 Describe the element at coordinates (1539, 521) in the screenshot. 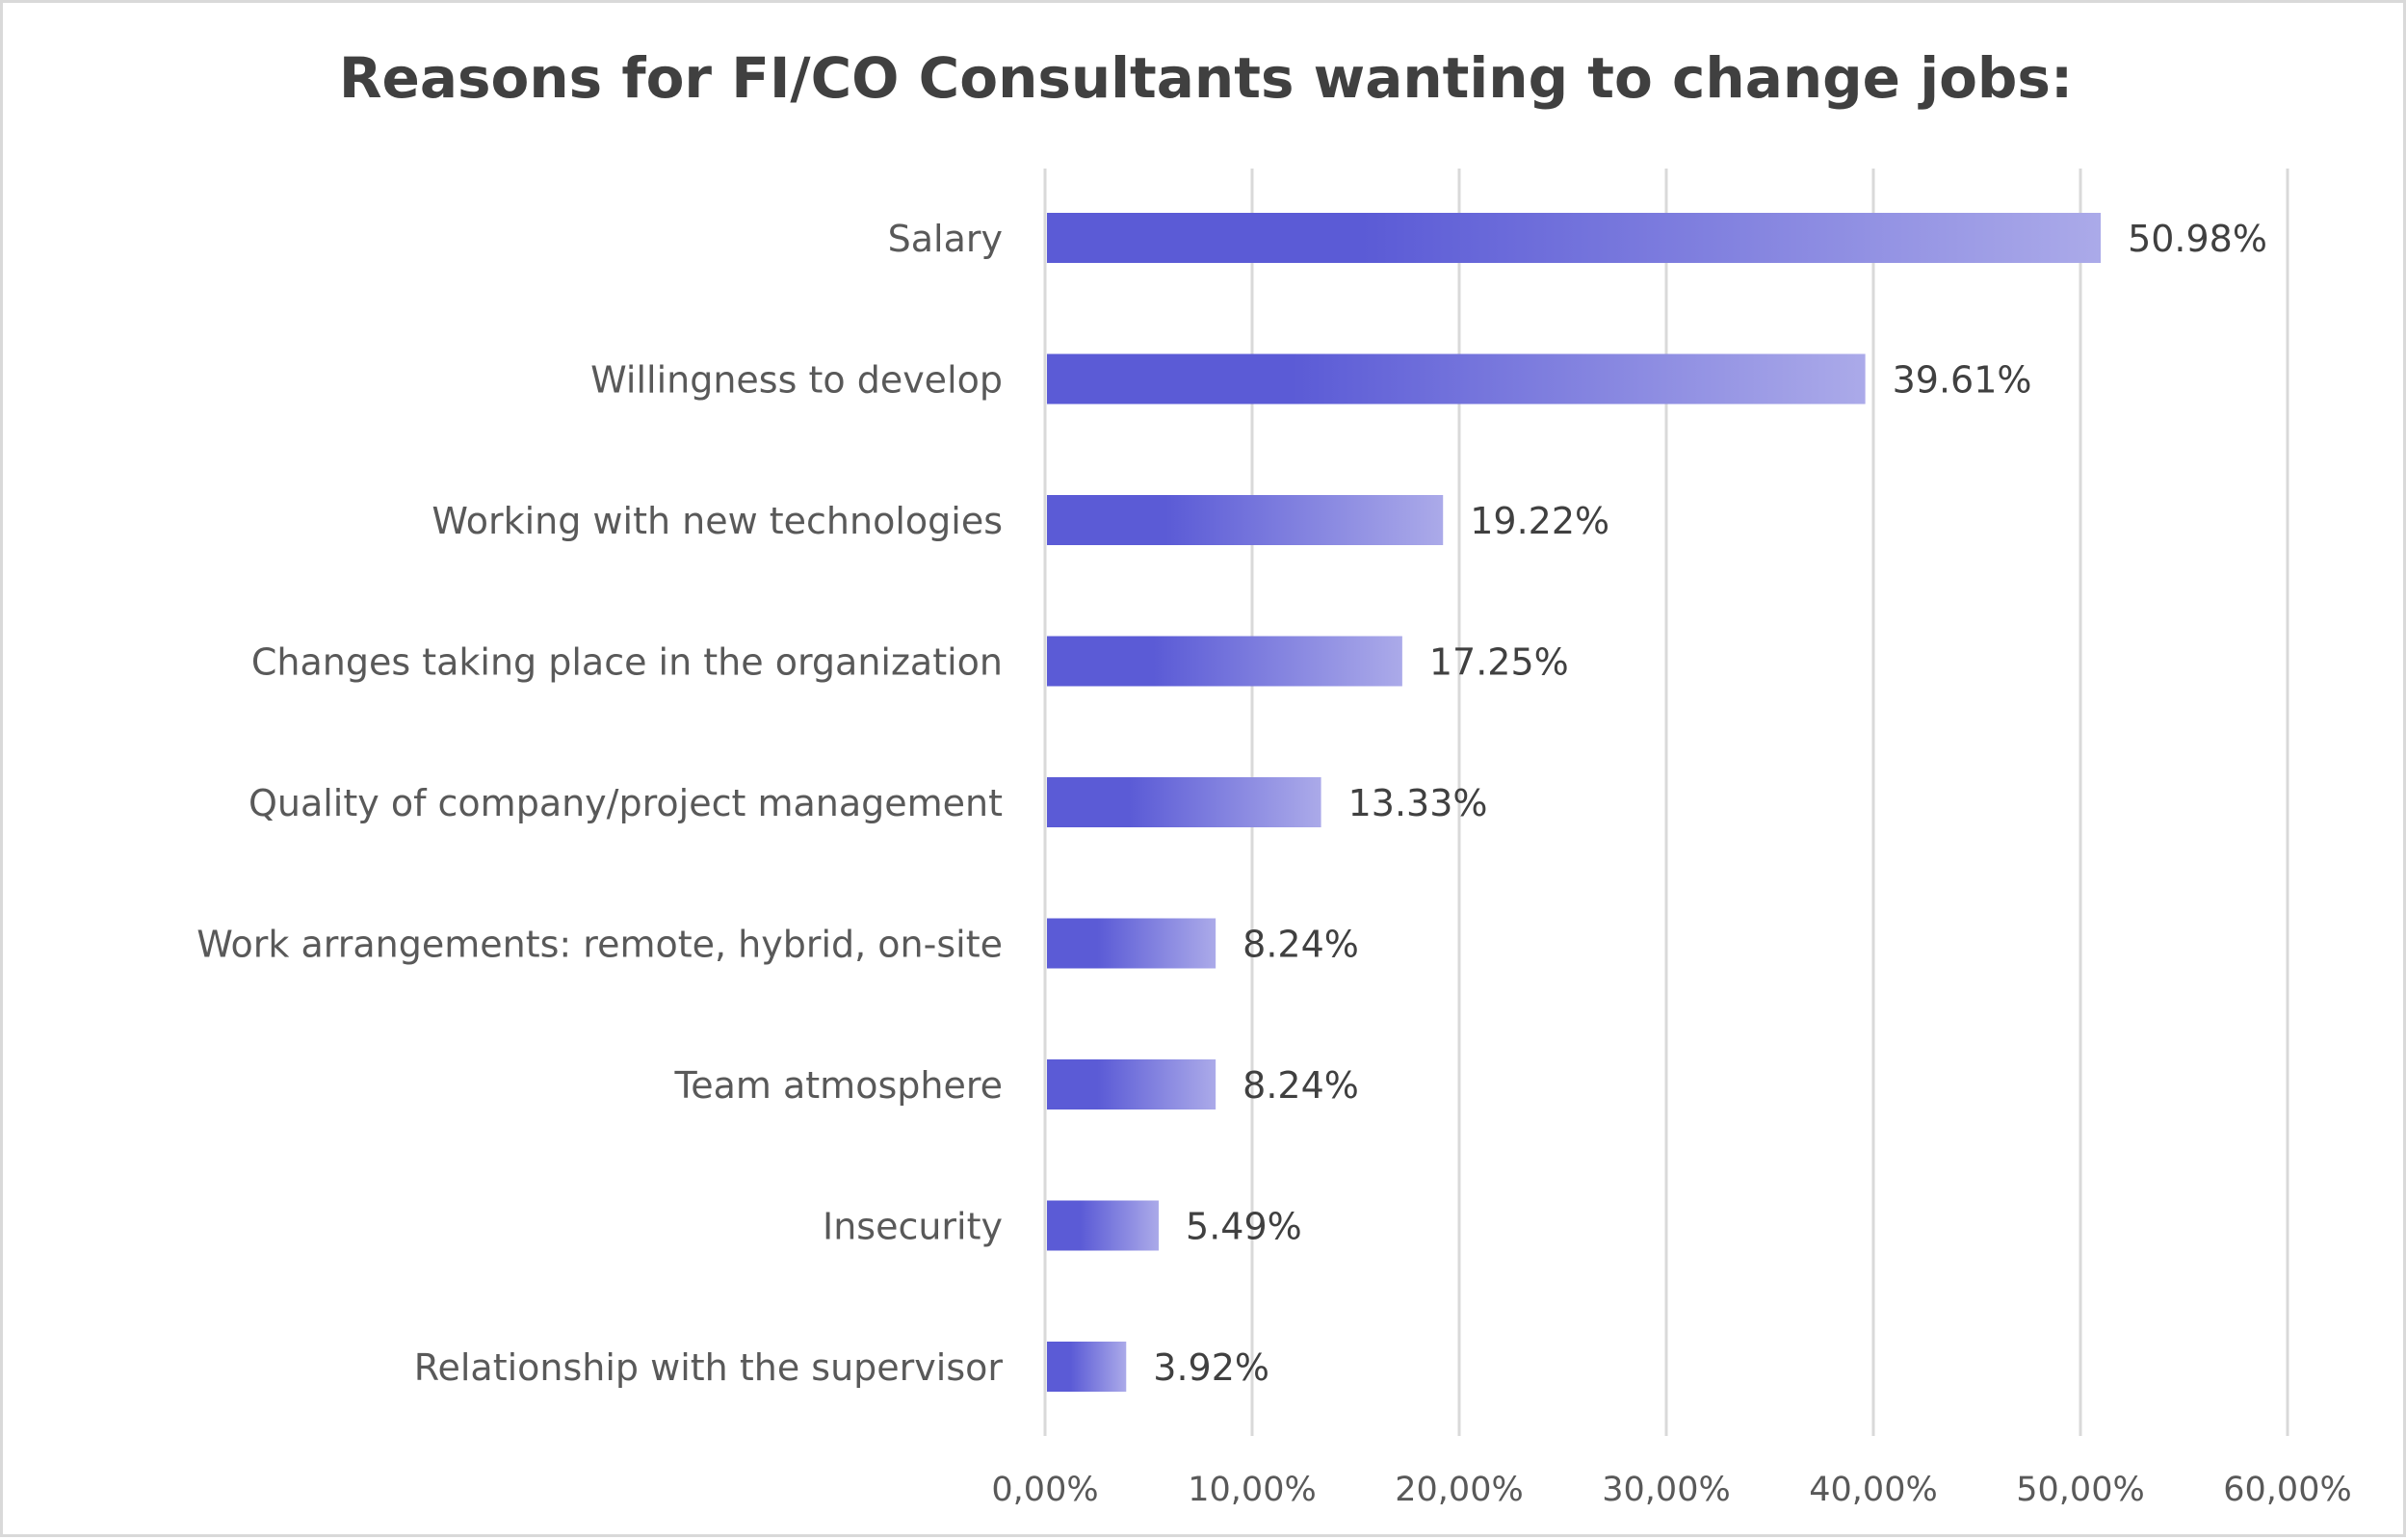

I see `value-label: 19.22%` at that location.